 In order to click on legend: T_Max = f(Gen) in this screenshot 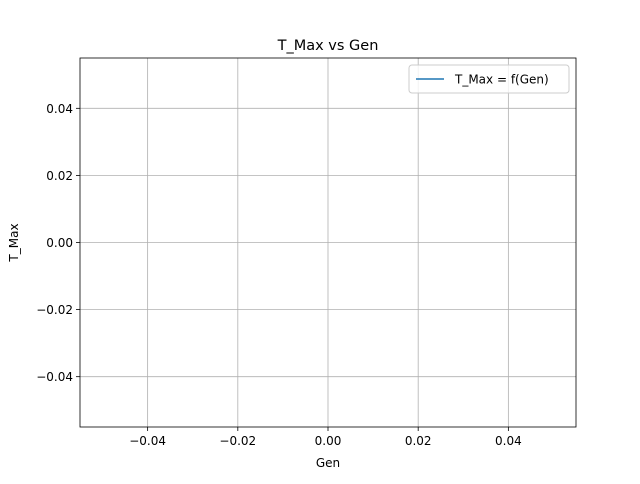, I will do `click(489, 79)`.